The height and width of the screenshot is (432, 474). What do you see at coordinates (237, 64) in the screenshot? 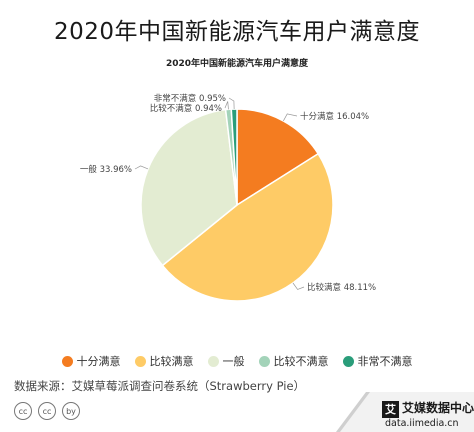
I see `chart-title: 2020年中国新能源汽车用户满意度` at bounding box center [237, 64].